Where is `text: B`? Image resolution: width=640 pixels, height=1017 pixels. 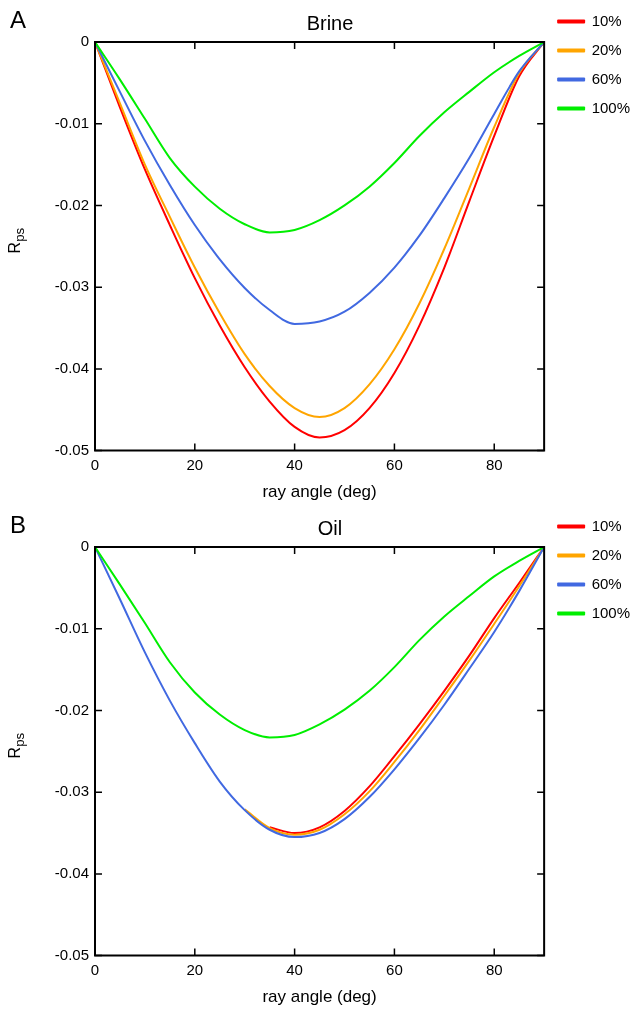 text: B is located at coordinates (18, 525).